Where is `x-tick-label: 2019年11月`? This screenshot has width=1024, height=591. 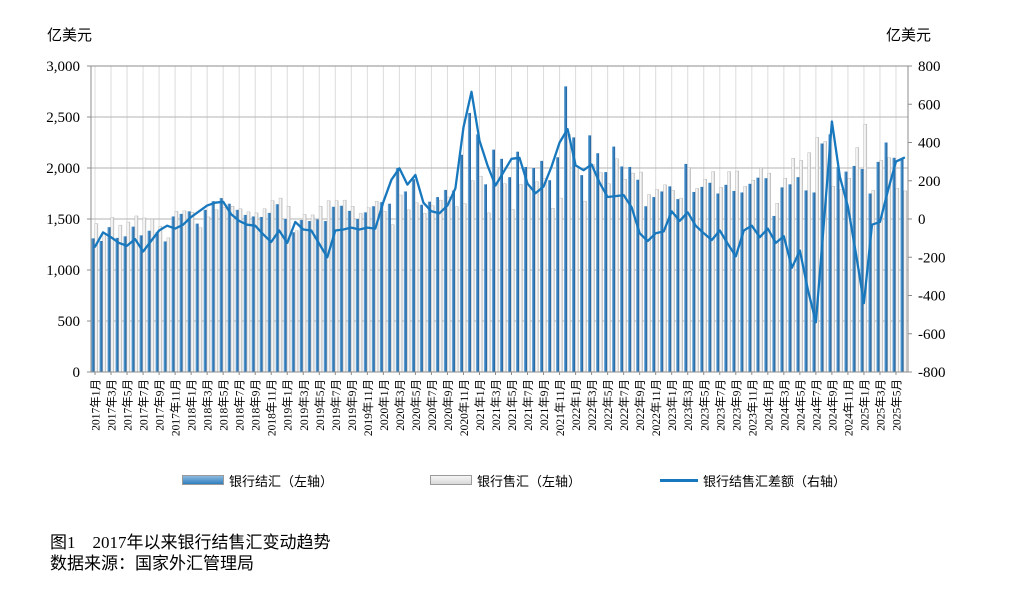
x-tick-label: 2019年11月 is located at coordinates (368, 407).